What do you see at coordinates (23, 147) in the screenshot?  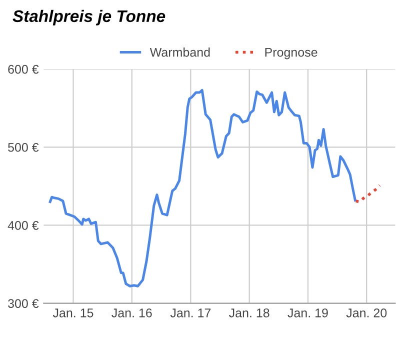 I see `y-tick-label: 500 €` at bounding box center [23, 147].